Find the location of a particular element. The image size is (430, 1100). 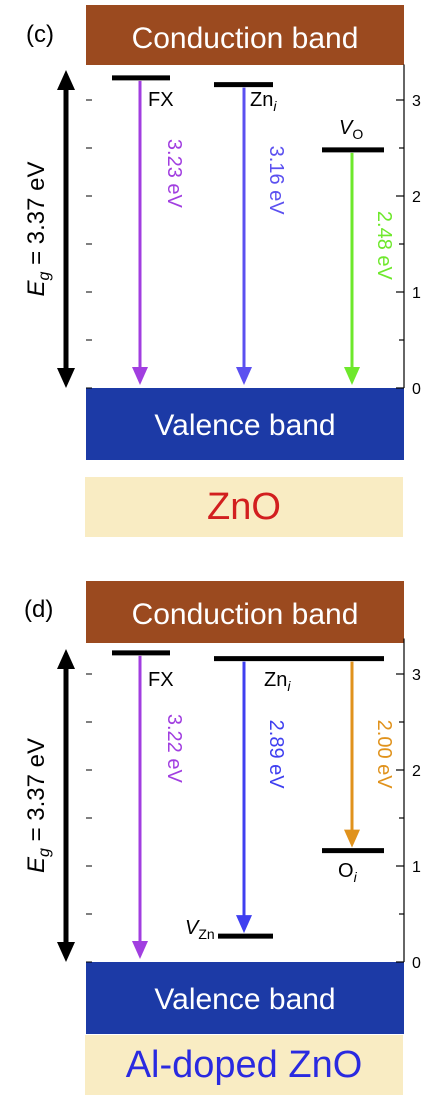

caption-zno: ZnO is located at coordinates (244, 507).